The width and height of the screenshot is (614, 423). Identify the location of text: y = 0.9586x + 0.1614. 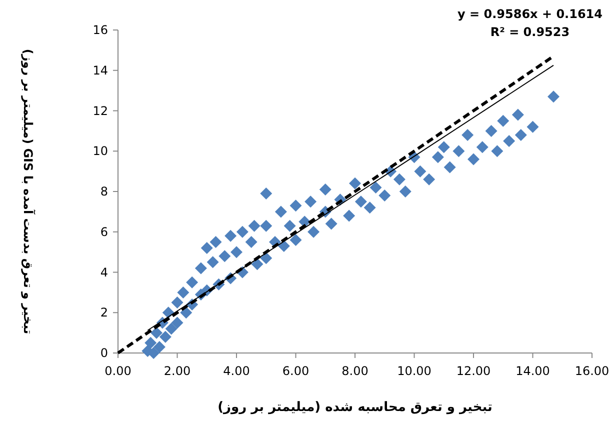
(530, 14).